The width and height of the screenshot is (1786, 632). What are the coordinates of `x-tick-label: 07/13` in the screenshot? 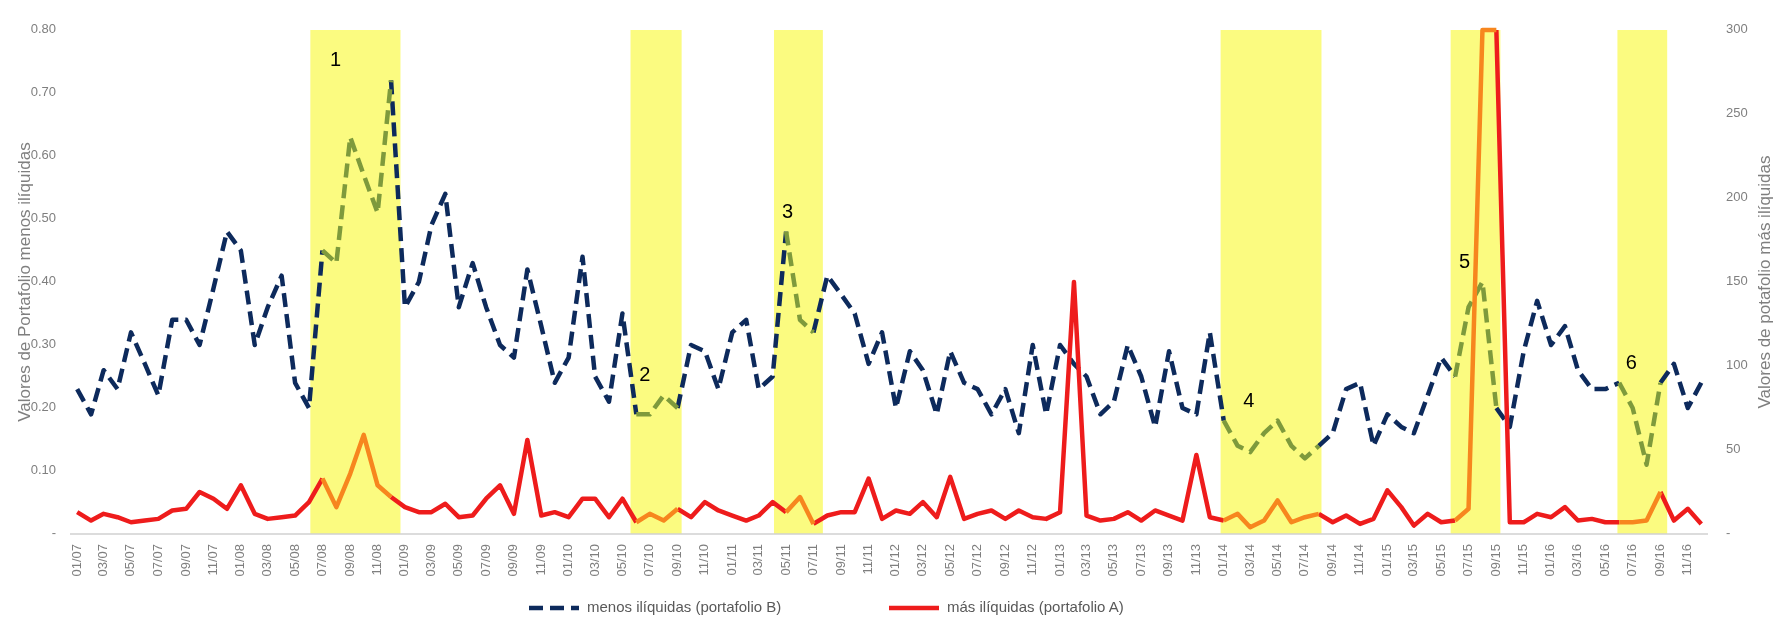 It's located at (1140, 560).